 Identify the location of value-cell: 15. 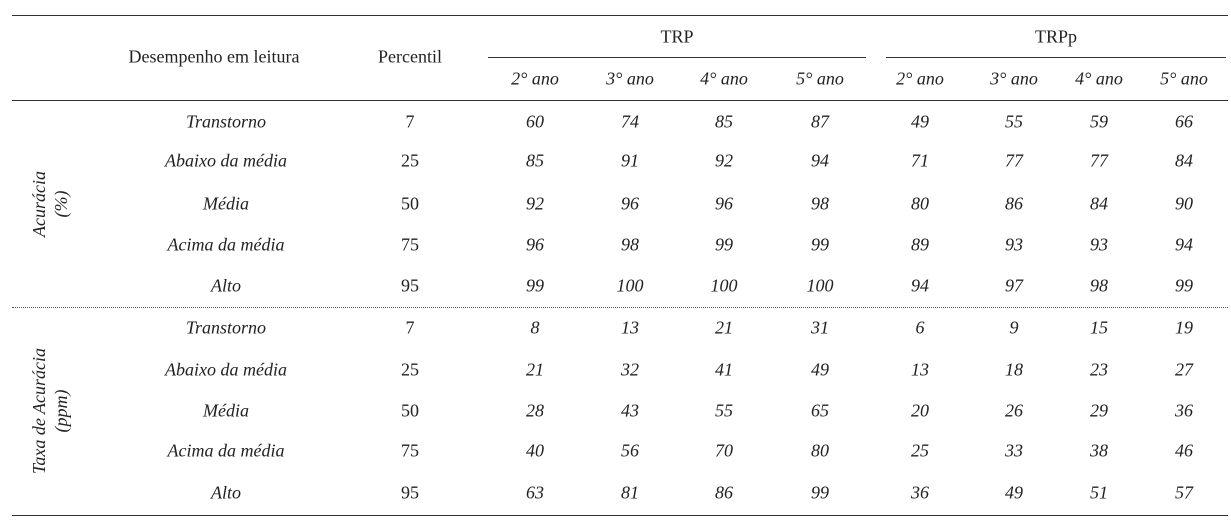
(1099, 327).